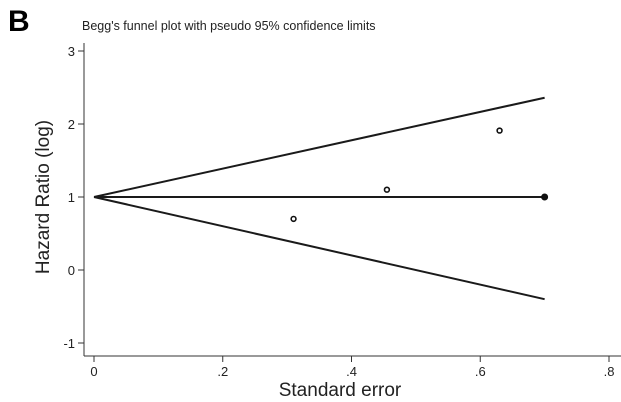 This screenshot has height=402, width=621. What do you see at coordinates (43, 197) in the screenshot?
I see `y-axis-title: Hazard Ratio (log)` at bounding box center [43, 197].